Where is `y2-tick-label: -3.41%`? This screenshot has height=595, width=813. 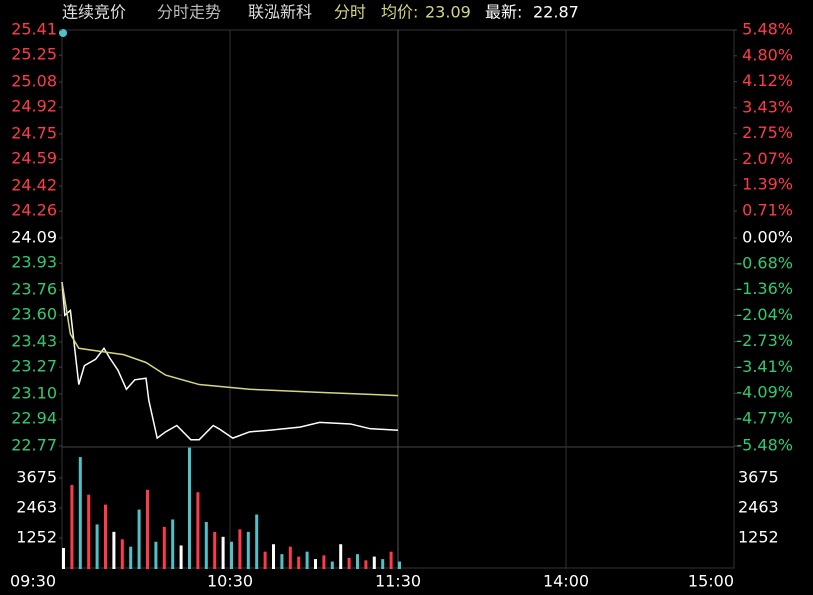 y2-tick-label: -3.41% is located at coordinates (764, 366).